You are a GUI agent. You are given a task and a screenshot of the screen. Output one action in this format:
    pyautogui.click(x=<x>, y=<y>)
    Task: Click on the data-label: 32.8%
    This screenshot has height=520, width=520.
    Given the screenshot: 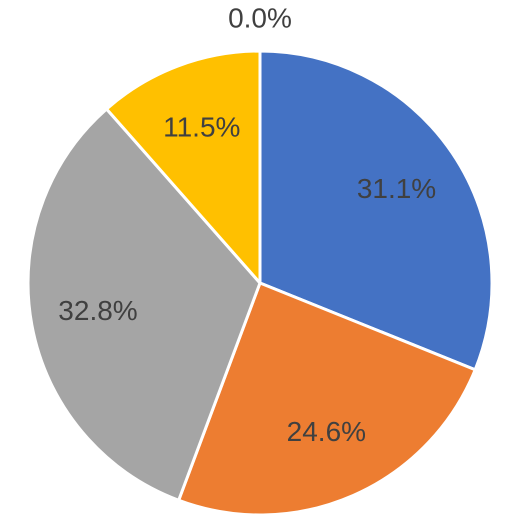 What is the action you would take?
    pyautogui.click(x=97, y=310)
    